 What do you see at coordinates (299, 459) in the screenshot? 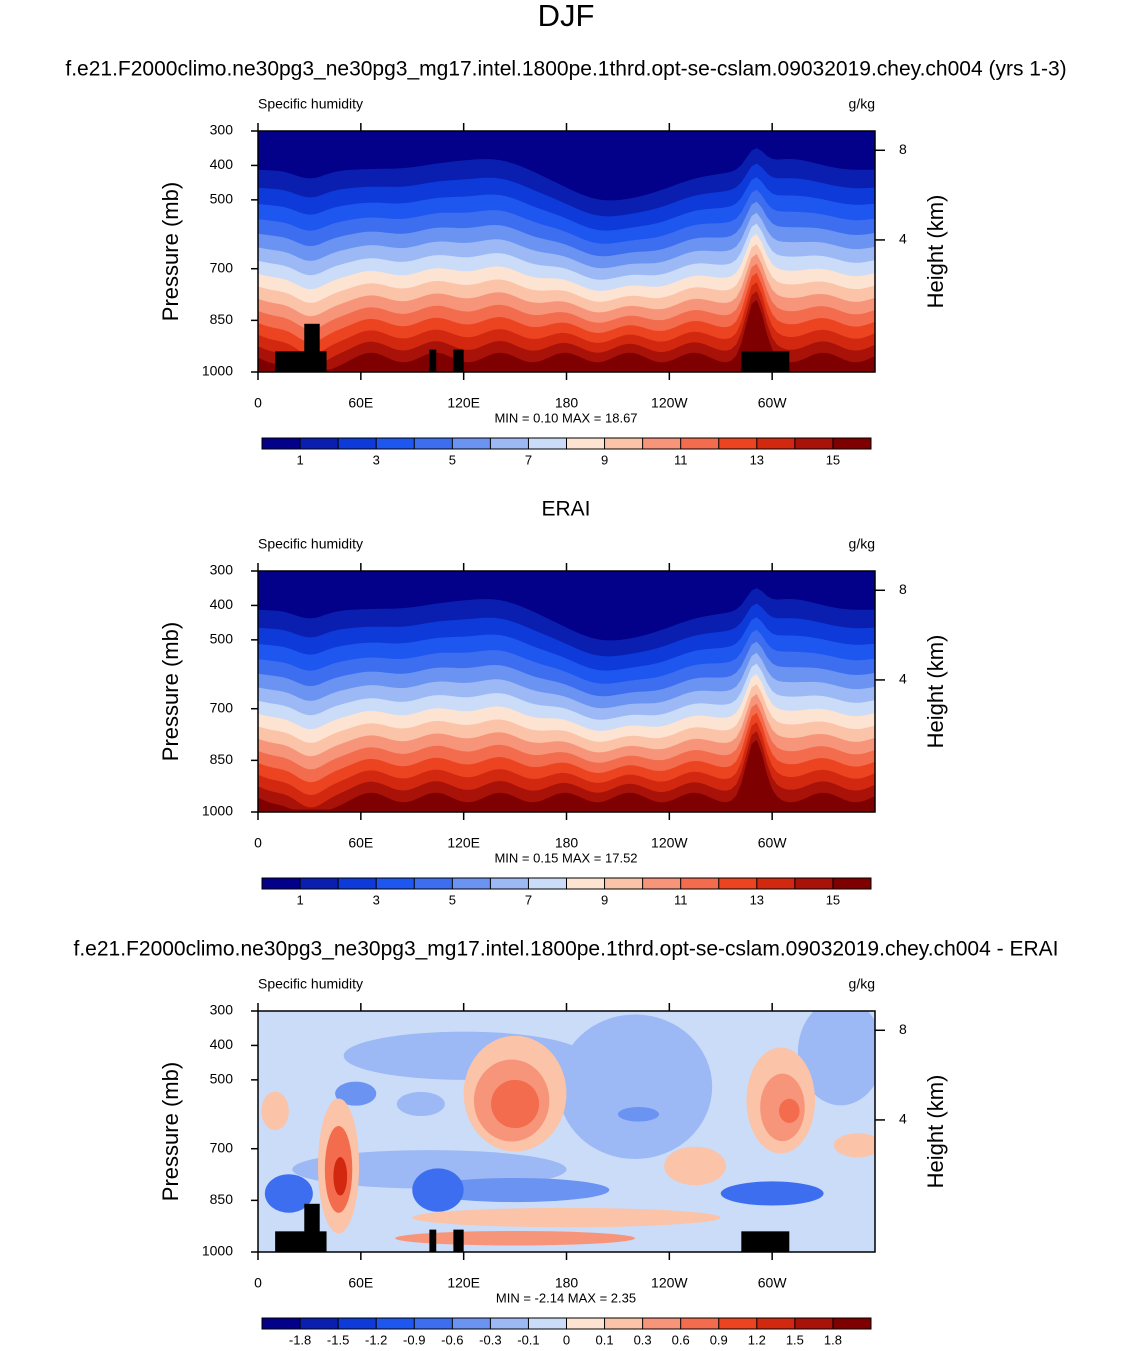
I see `colorbar-label: 1` at bounding box center [299, 459].